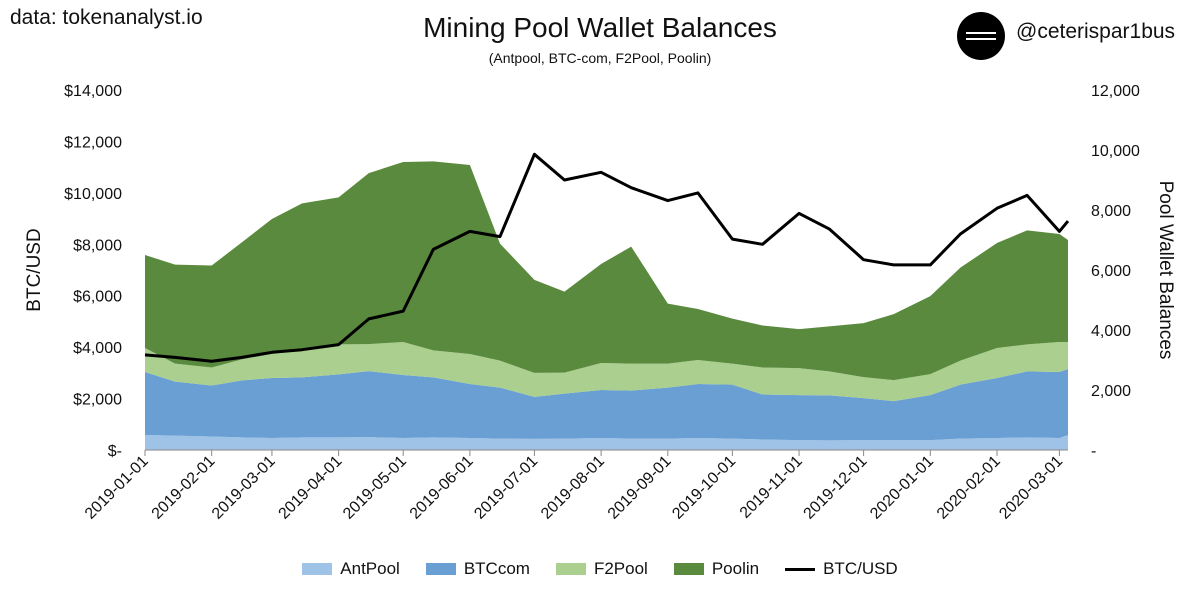  Describe the element at coordinates (496, 568) in the screenshot. I see `legend-label: BTCcom` at that location.